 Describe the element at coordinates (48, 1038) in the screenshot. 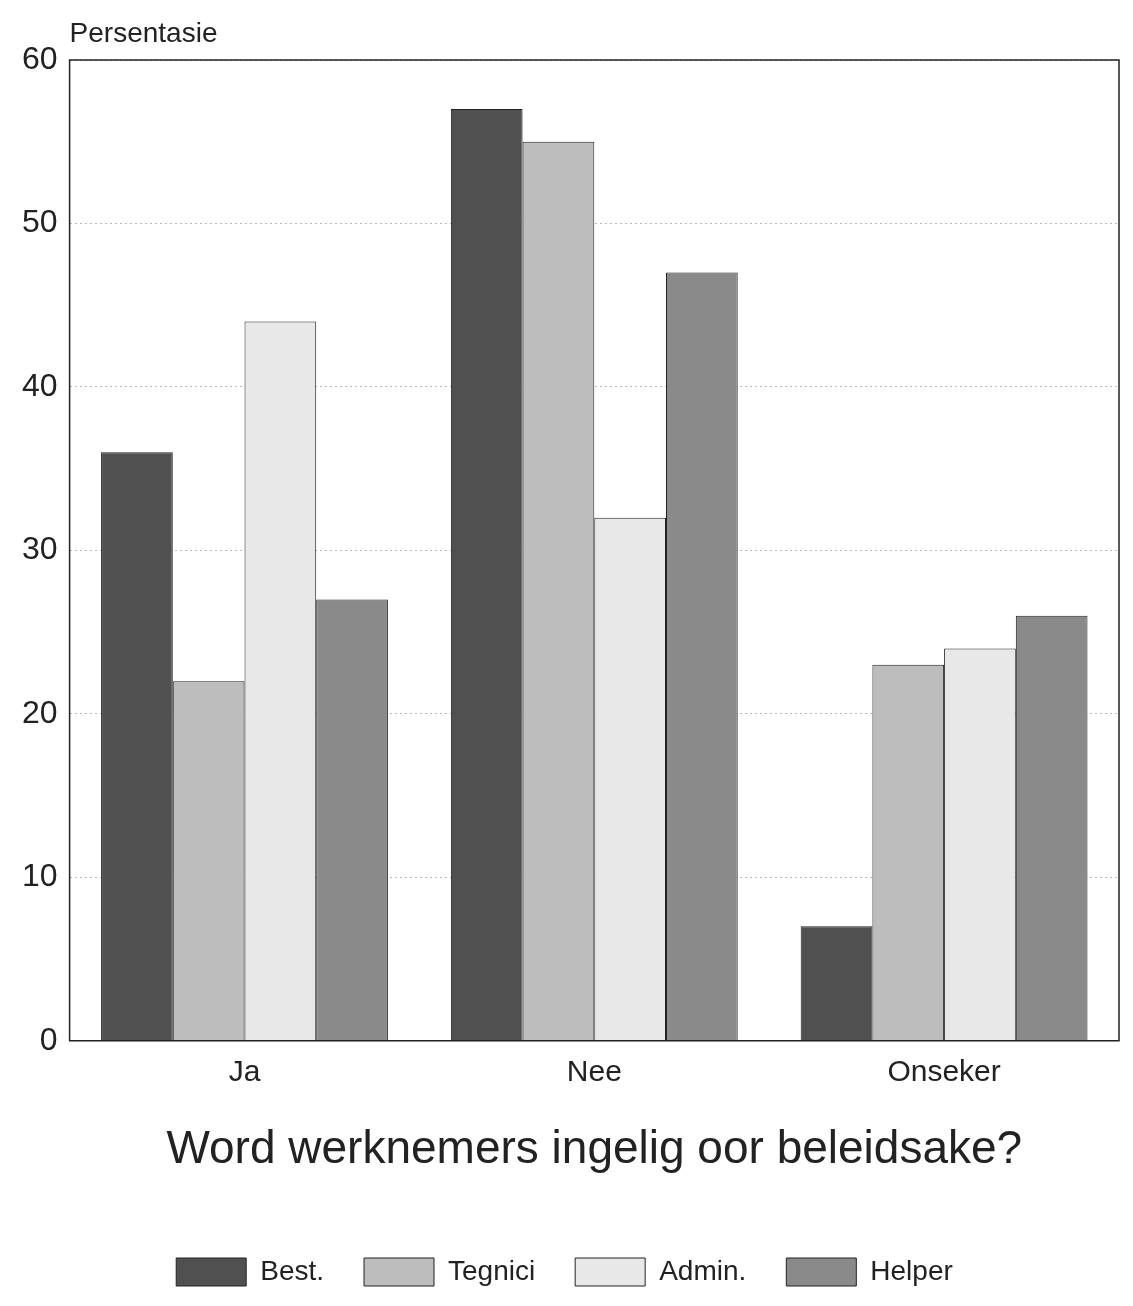

I see `y-tick-label: 0` at that location.